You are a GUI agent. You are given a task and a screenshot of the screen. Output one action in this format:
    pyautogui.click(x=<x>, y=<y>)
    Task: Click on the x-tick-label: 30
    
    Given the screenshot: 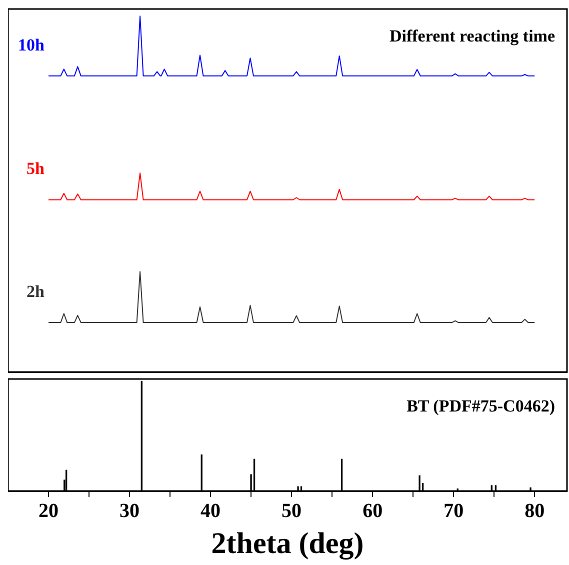 What is the action you would take?
    pyautogui.click(x=130, y=511)
    